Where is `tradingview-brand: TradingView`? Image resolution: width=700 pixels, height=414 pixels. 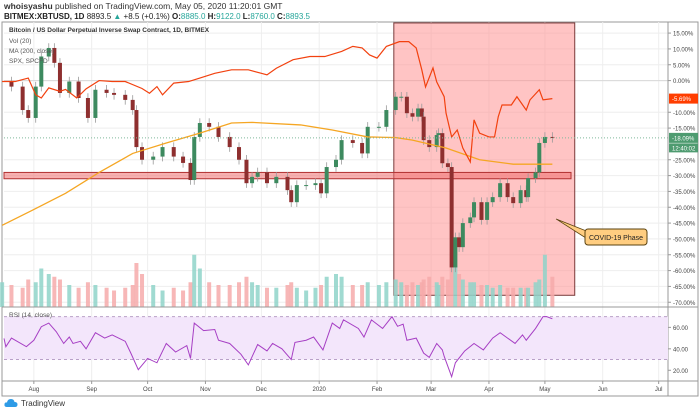 tradingview-brand: TradingView is located at coordinates (43, 403).